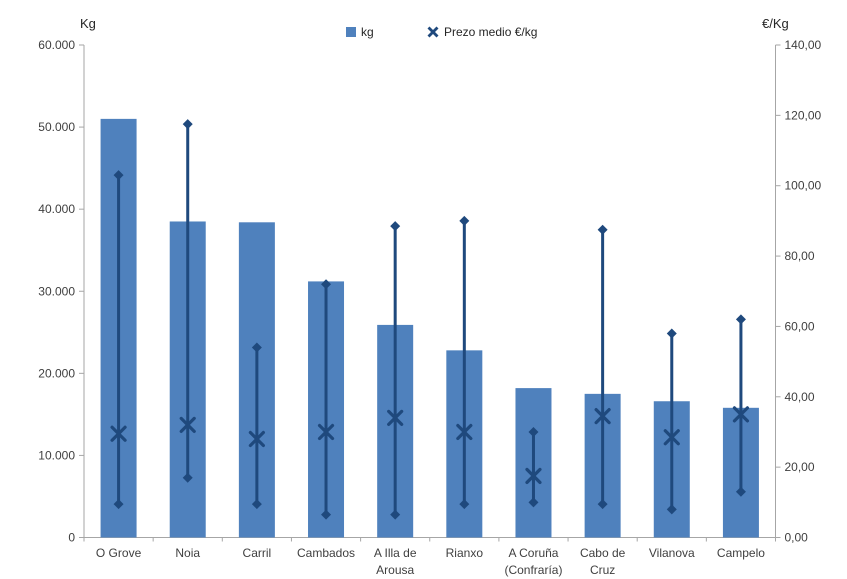 The image size is (847, 579). What do you see at coordinates (803, 45) in the screenshot?
I see `right-axis-tick-label: 140,00` at bounding box center [803, 45].